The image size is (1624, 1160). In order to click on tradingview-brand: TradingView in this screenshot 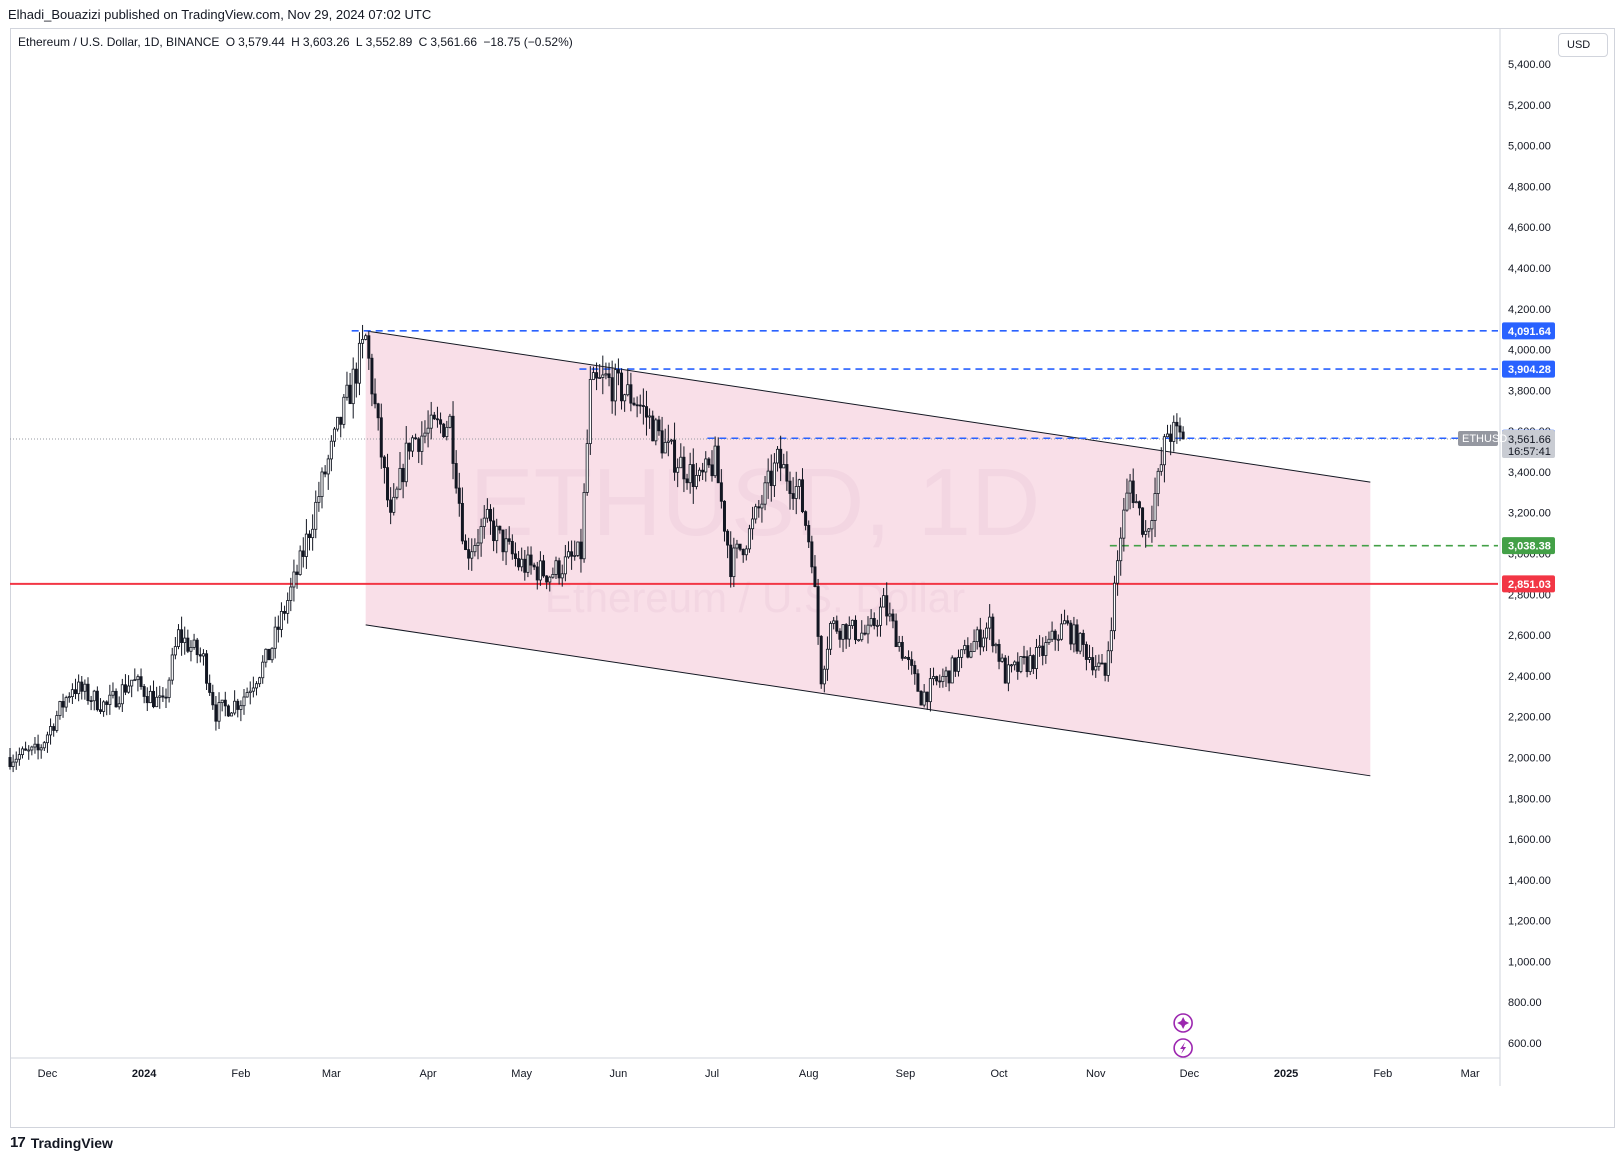, I will do `click(71, 1142)`.